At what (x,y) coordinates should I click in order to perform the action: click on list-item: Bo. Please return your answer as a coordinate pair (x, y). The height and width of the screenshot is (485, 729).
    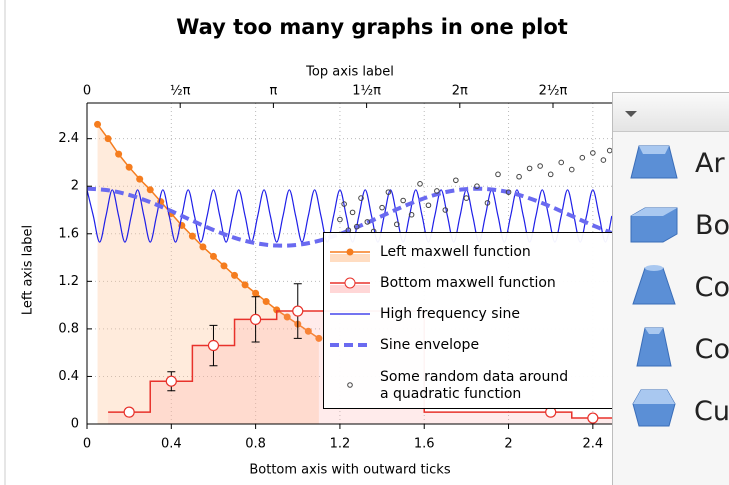
    Looking at the image, I should click on (671, 225).